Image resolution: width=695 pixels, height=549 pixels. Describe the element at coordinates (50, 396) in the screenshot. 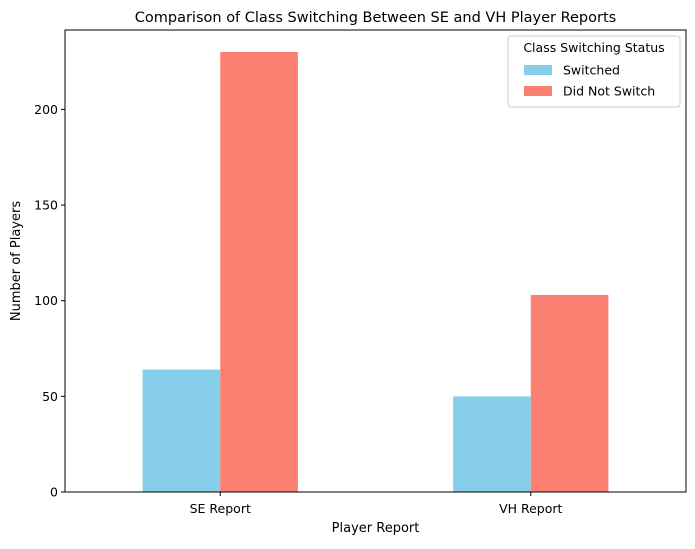

I see `y-tick-label: 50` at that location.